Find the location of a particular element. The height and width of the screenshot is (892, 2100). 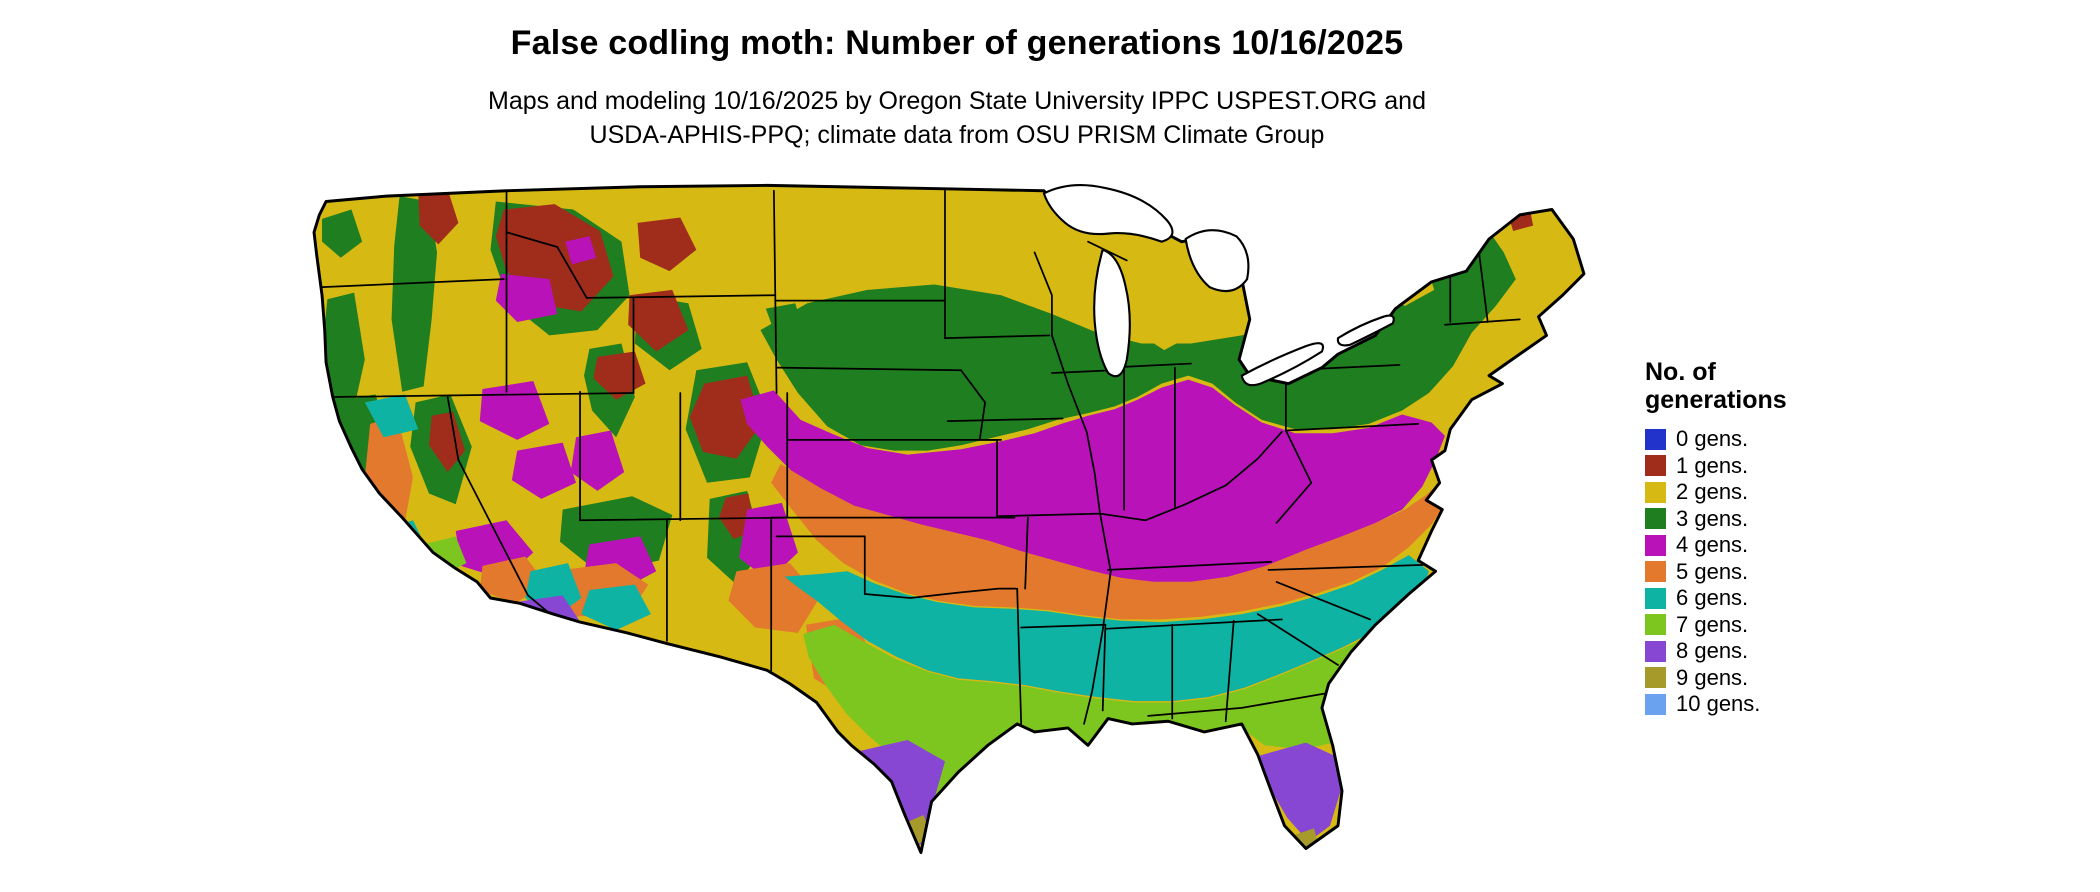

patches-9-gens is located at coordinates (1112, 834).